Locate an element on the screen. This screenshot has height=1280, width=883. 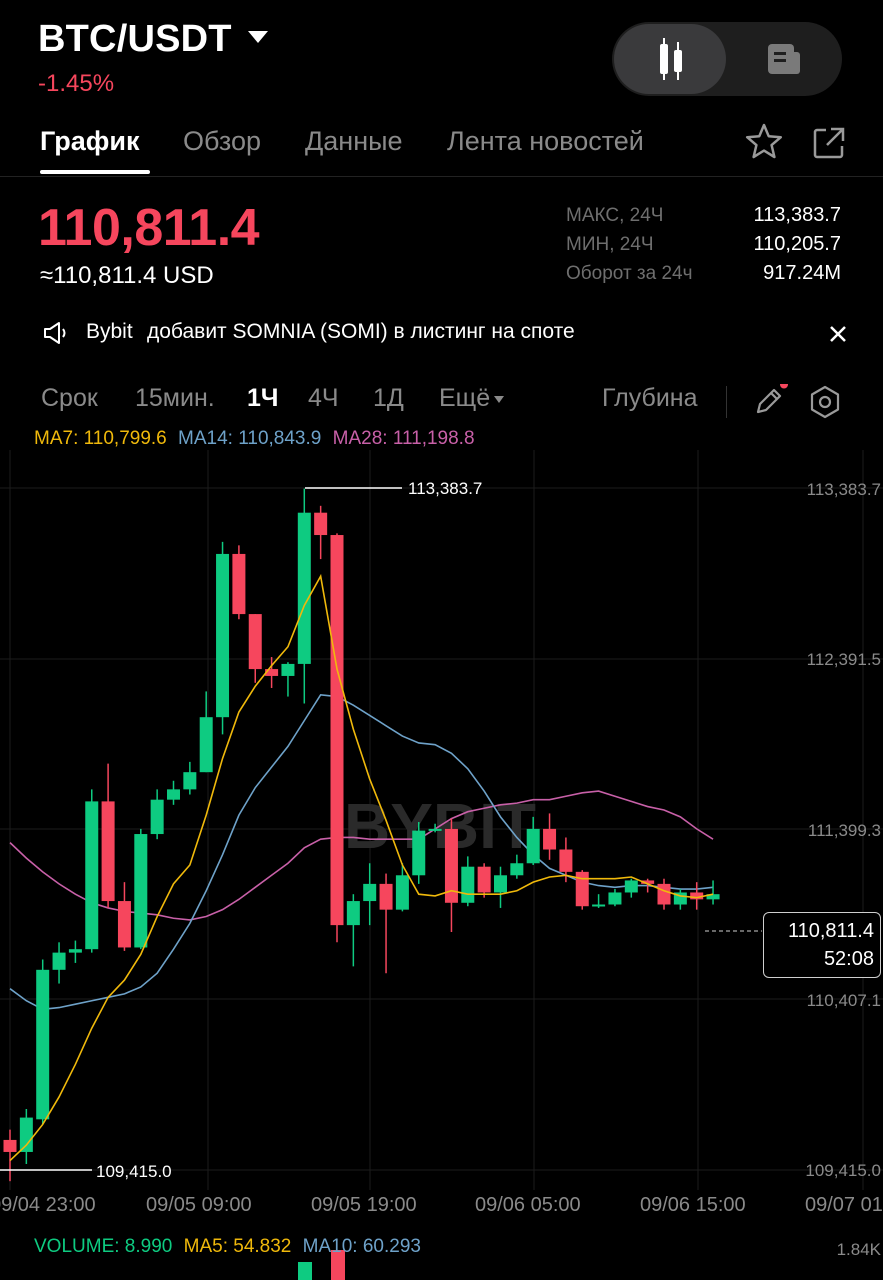
usd-price: ≈110,811.4 USD is located at coordinates (127, 275).